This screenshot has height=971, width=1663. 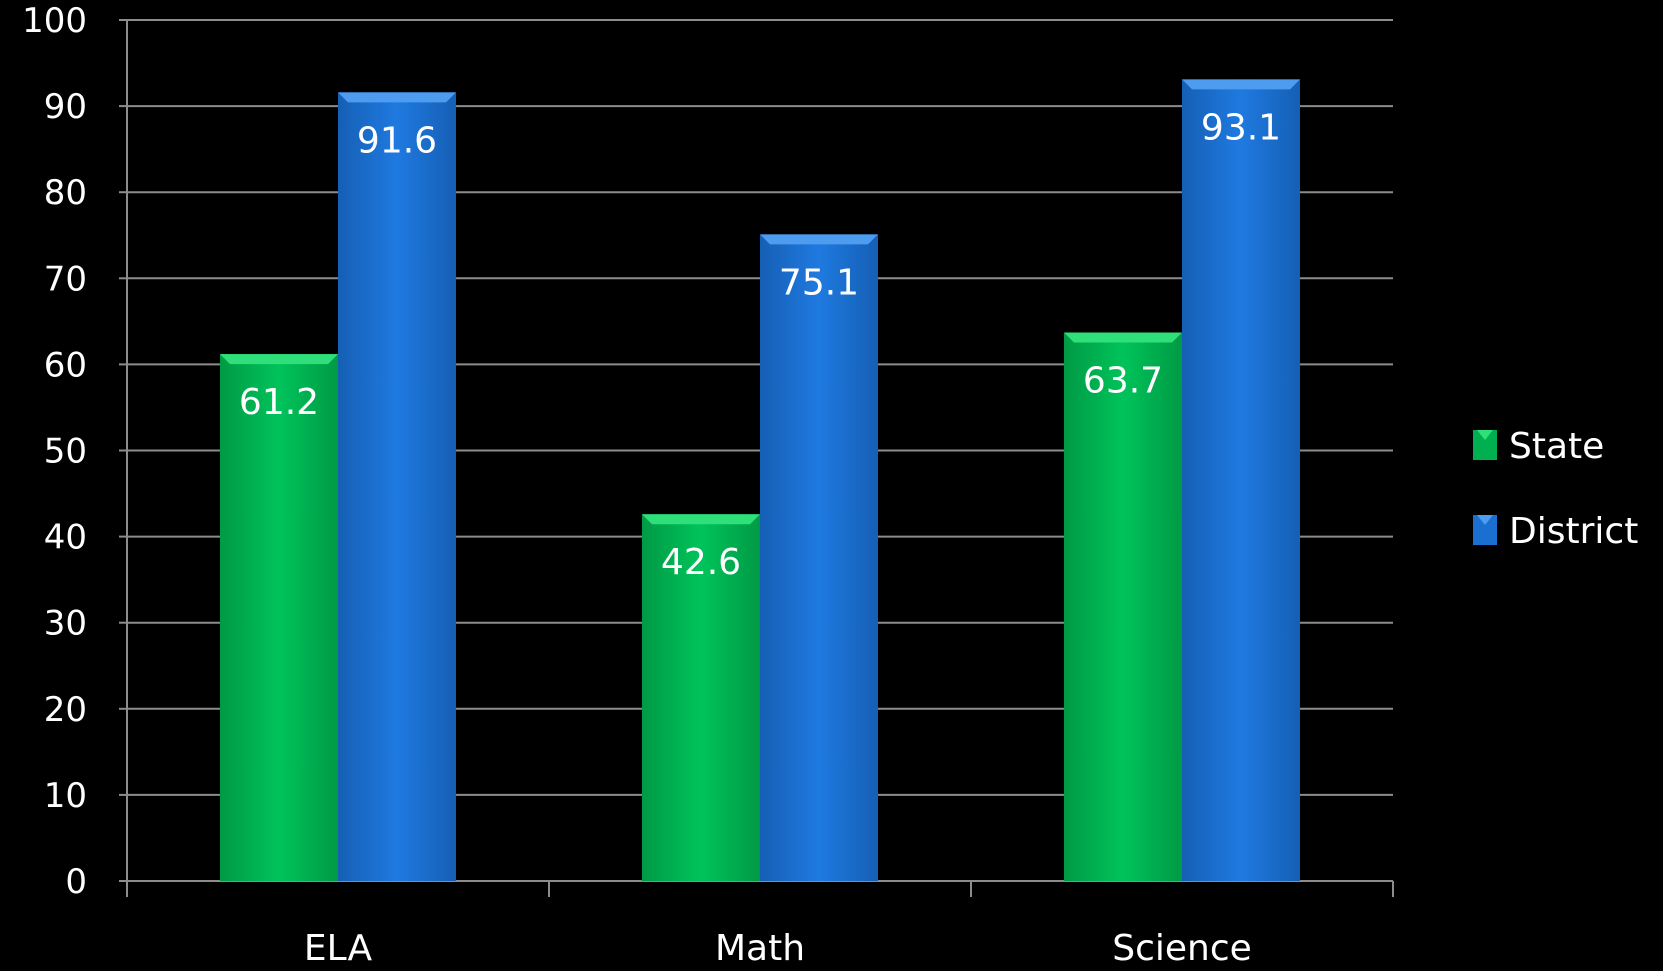 I want to click on data-label: 93.1, so click(x=1241, y=127).